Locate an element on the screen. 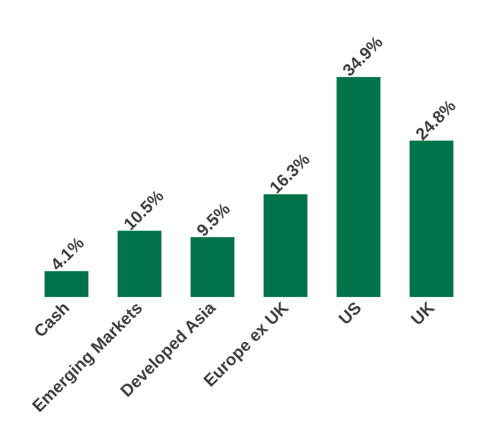 The height and width of the screenshot is (439, 478). x-tick-label: UK is located at coordinates (423, 314).